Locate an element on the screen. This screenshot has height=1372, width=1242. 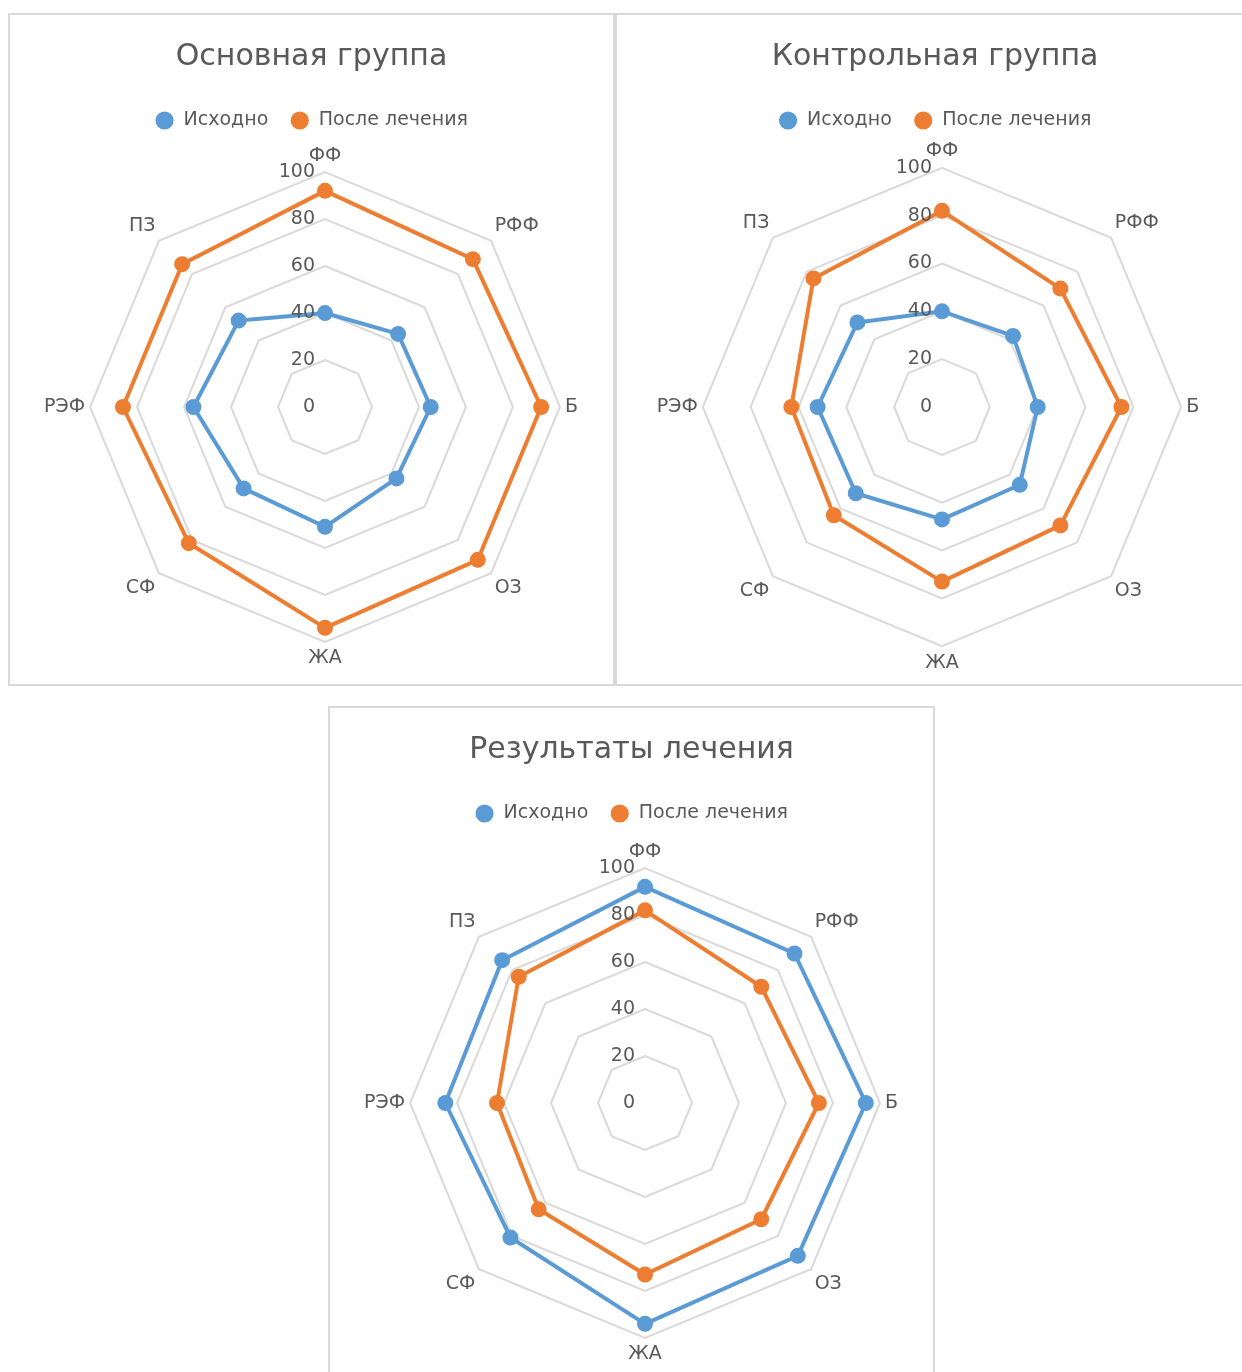
chart-title: Контрольная группа is located at coordinates (935, 54).